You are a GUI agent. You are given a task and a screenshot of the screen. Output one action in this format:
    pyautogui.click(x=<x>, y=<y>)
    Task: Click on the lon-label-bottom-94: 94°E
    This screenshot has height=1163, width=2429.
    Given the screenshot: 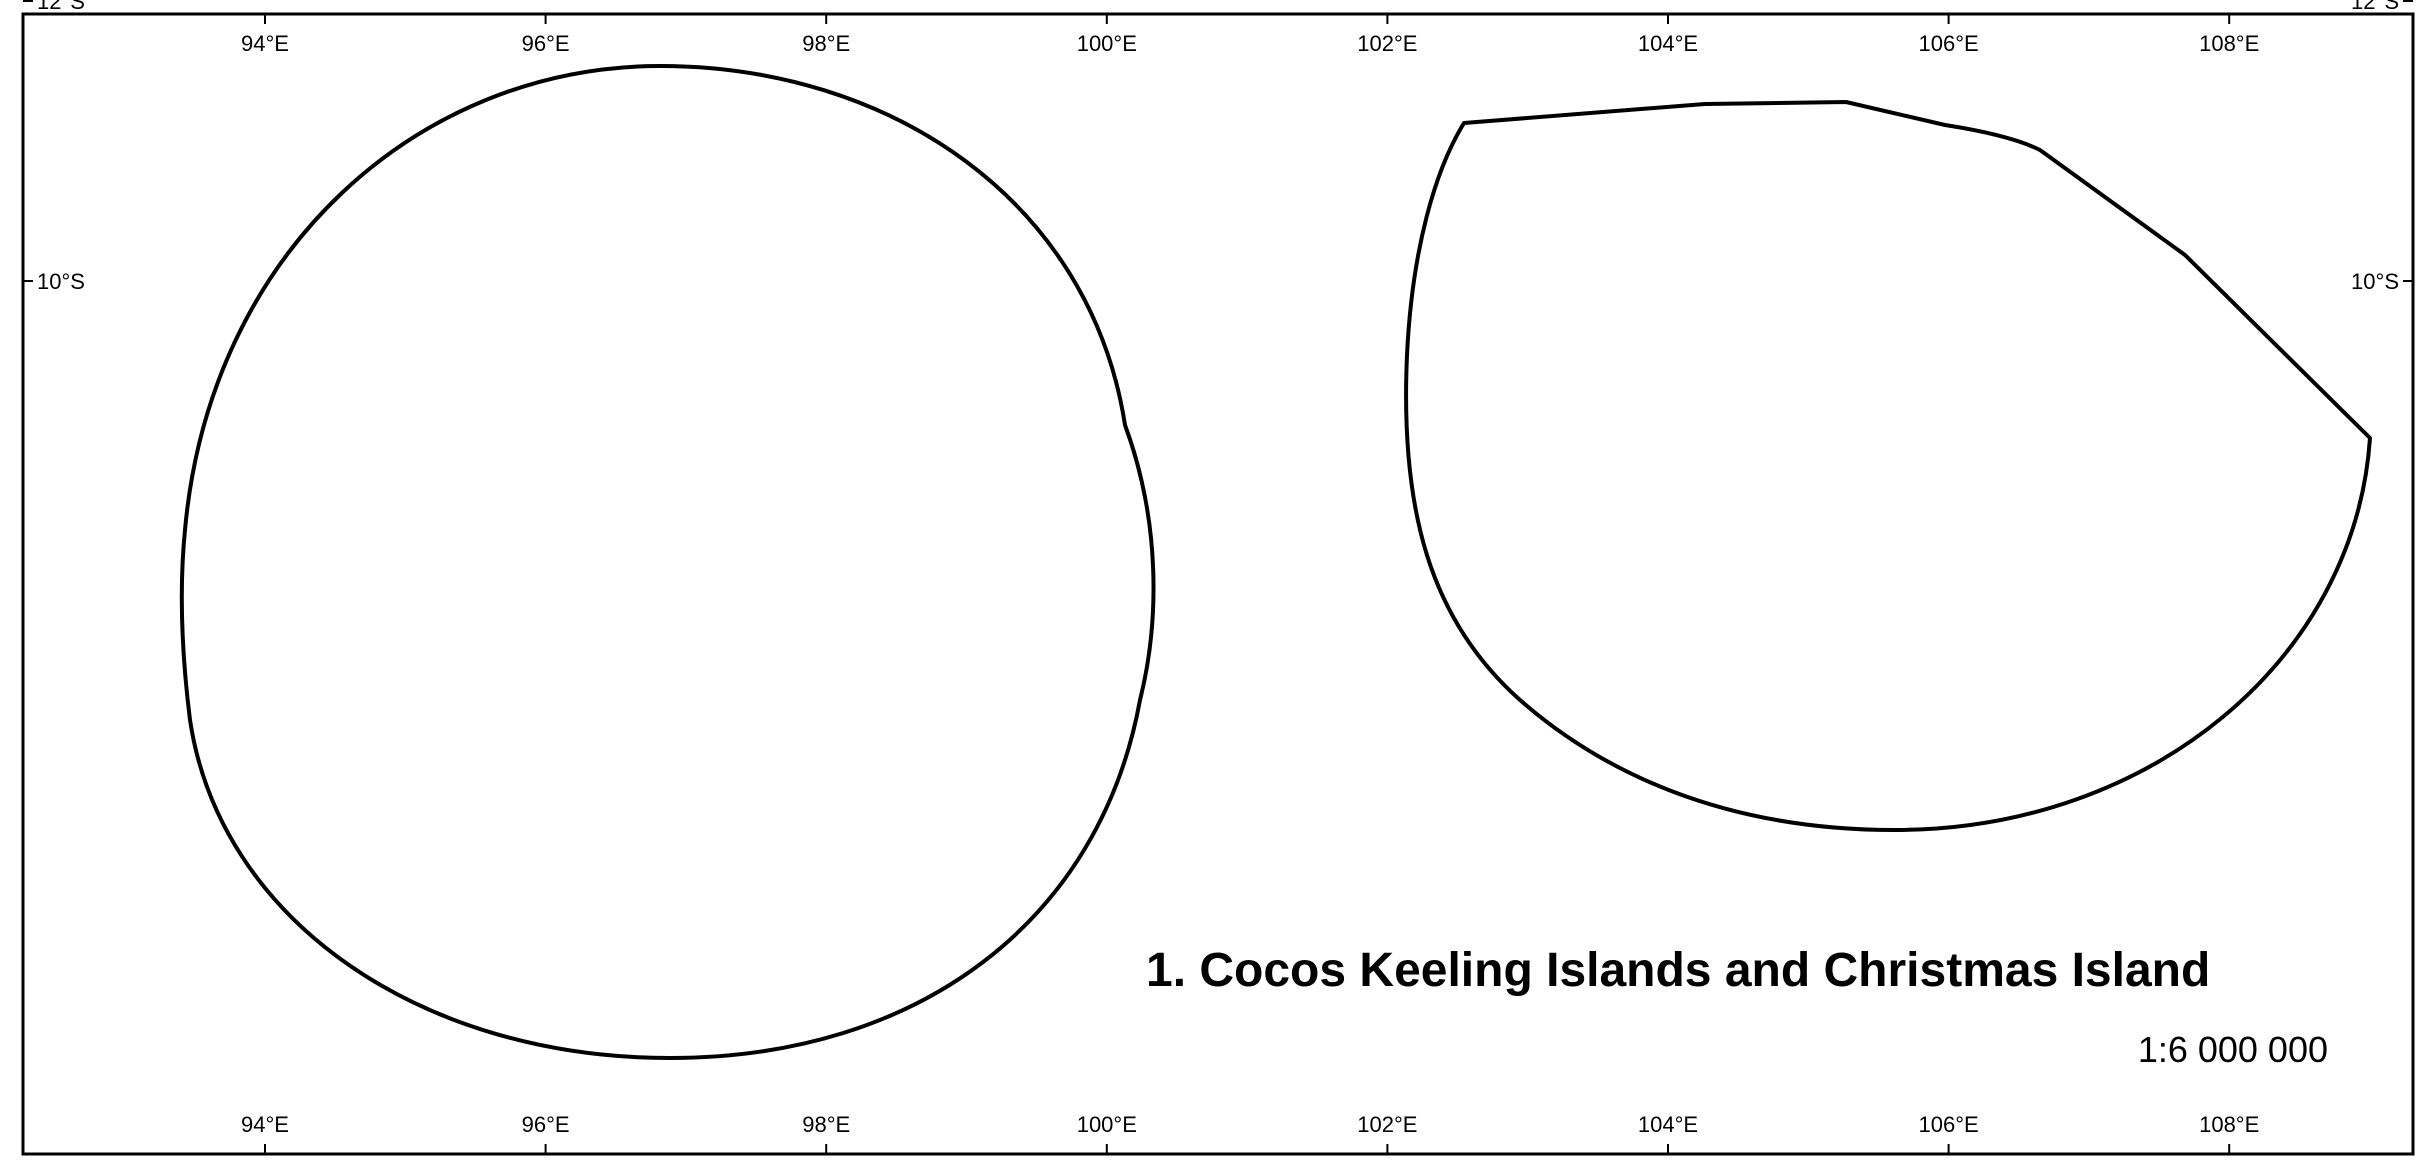 What is the action you would take?
    pyautogui.click(x=265, y=1124)
    